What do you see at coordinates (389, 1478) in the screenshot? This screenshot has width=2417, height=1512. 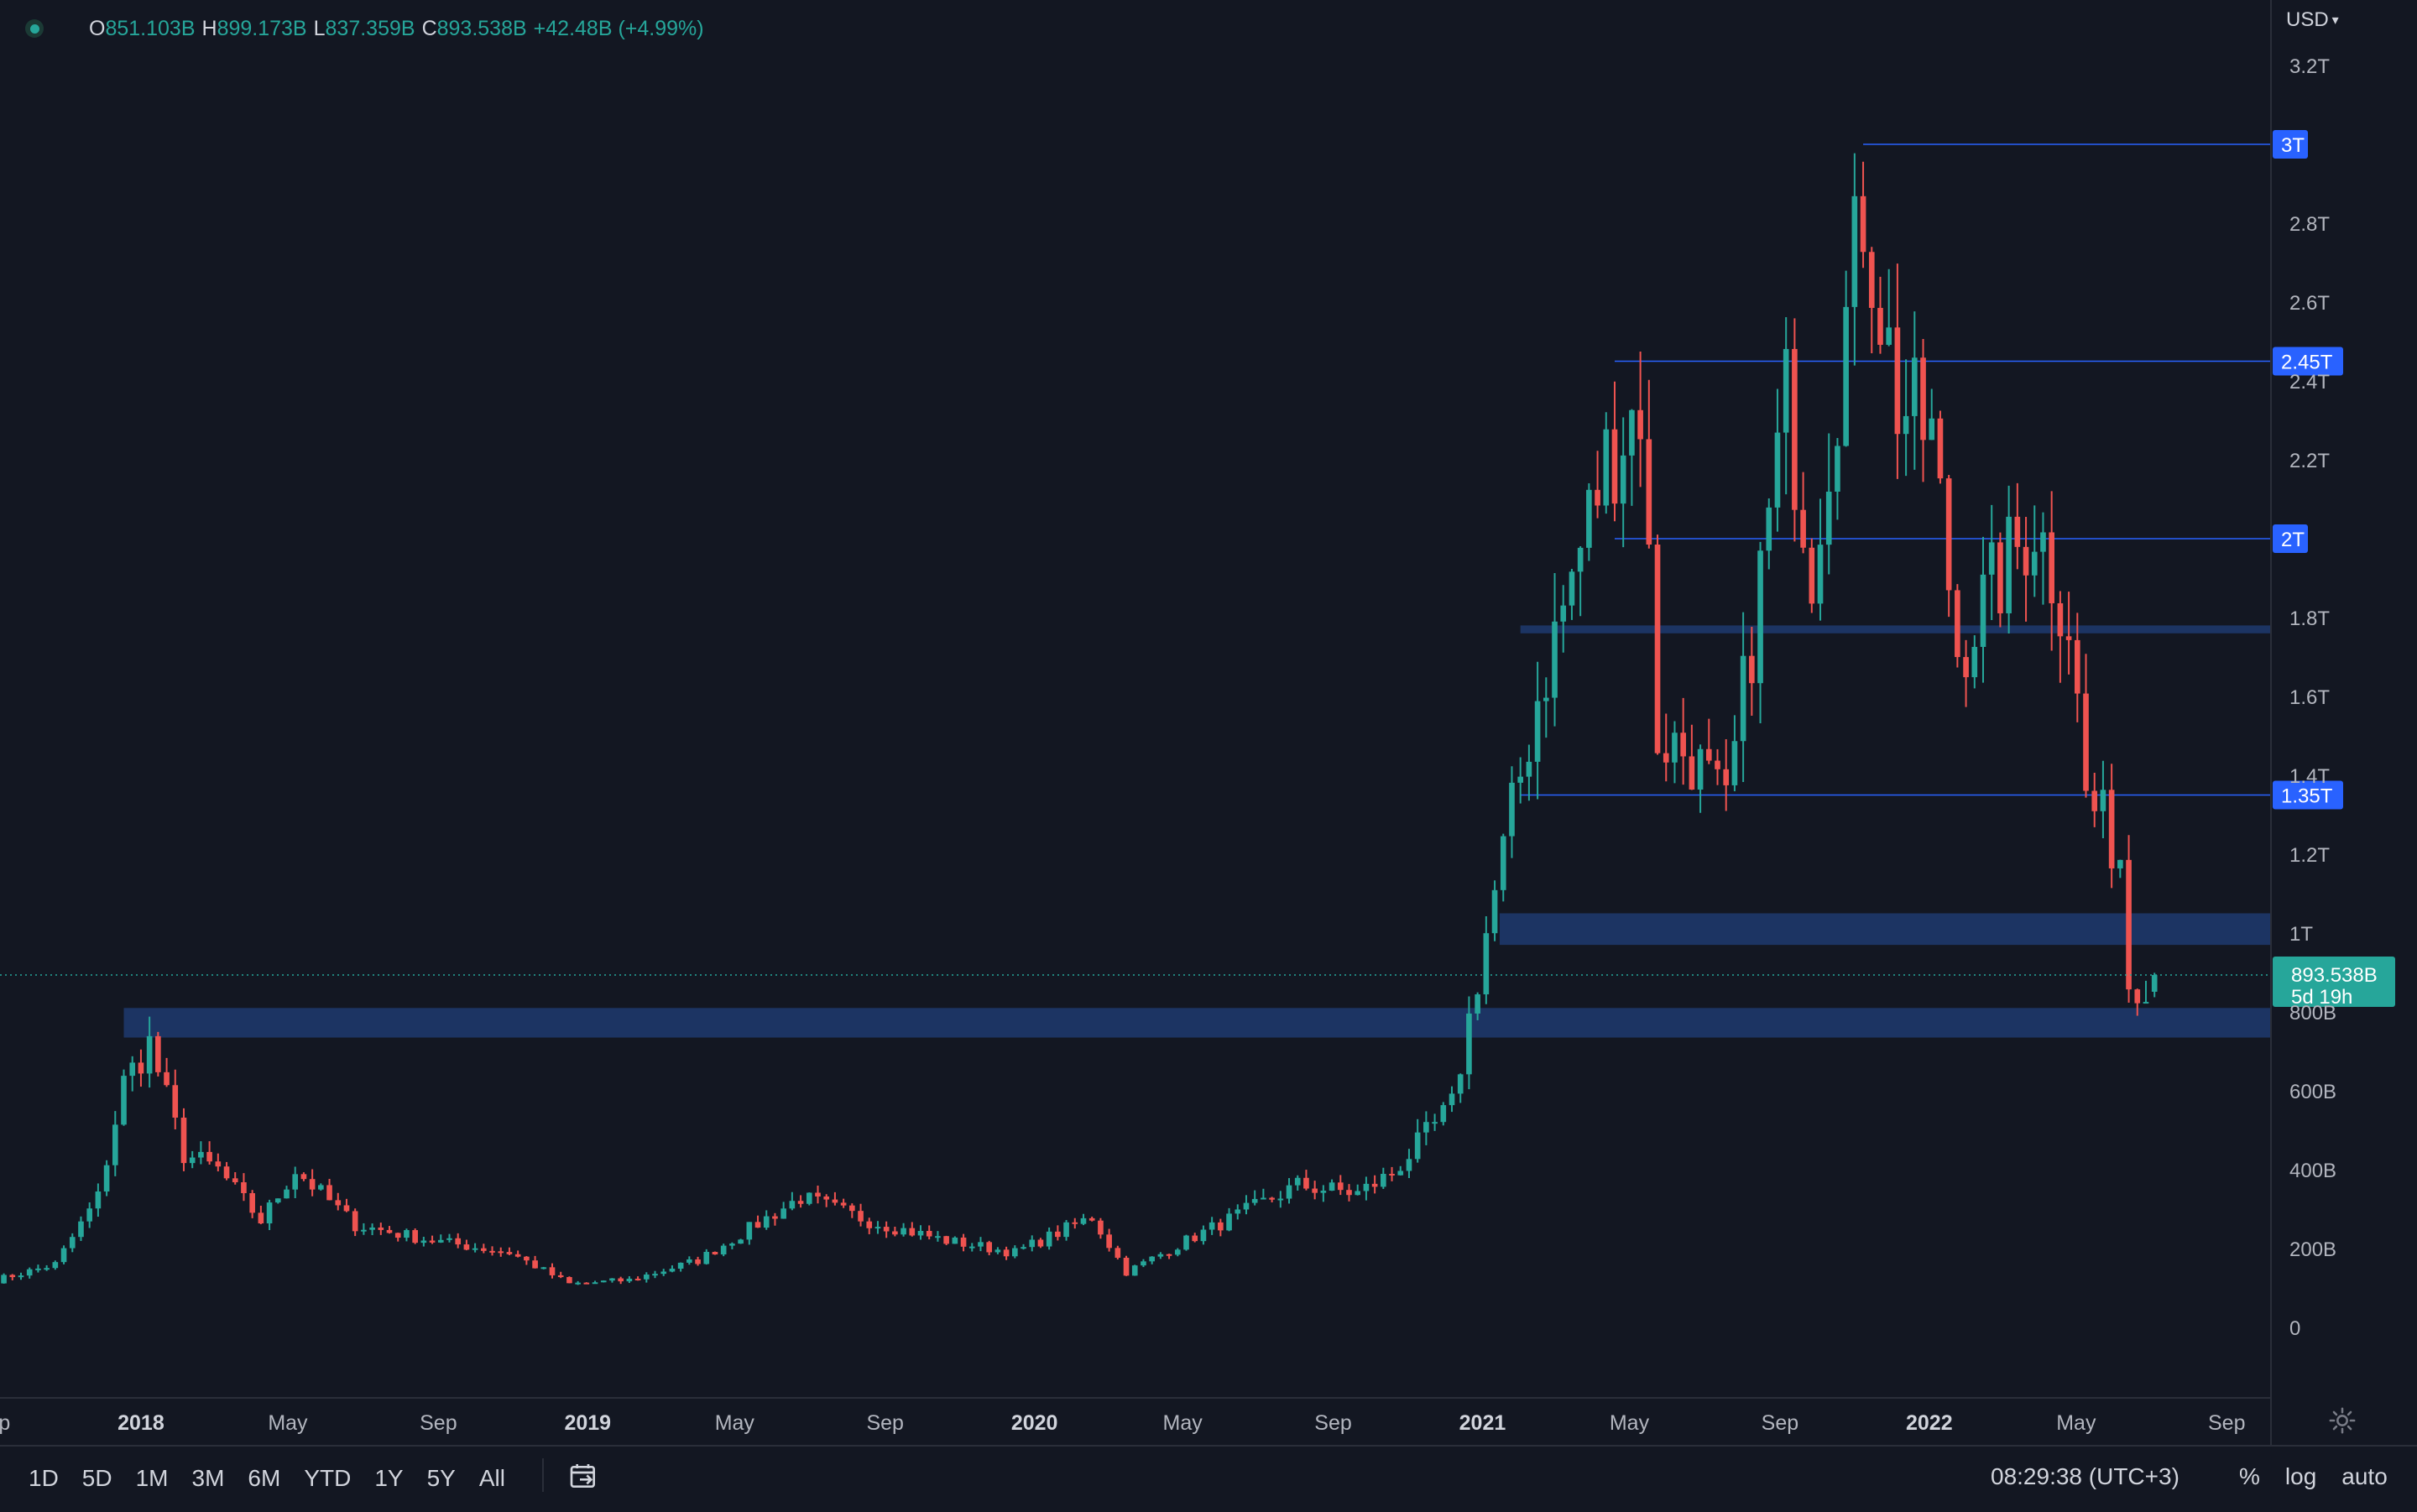 I see `range-button-1y: 1Y` at bounding box center [389, 1478].